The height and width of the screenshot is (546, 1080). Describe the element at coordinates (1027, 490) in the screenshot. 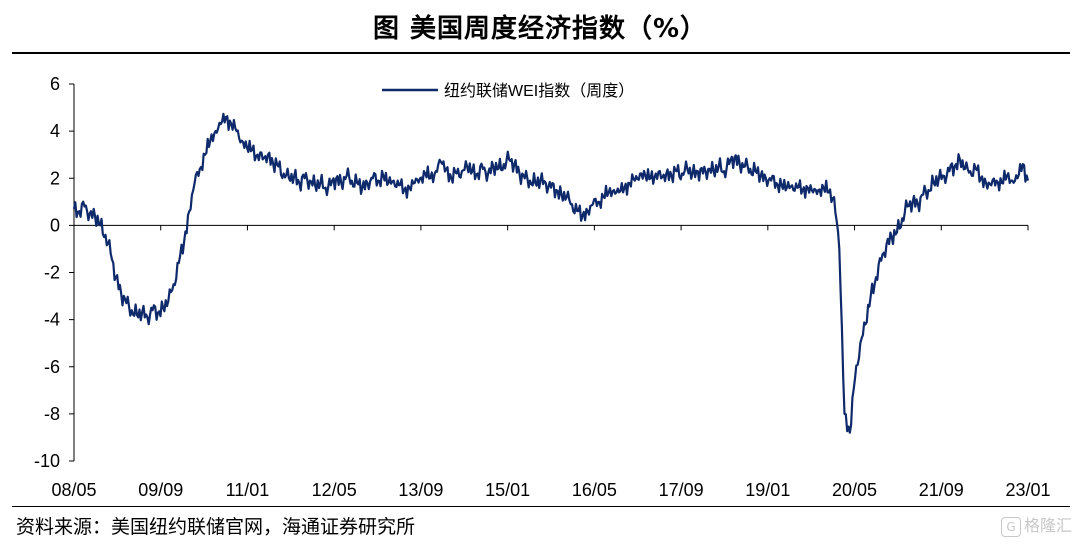

I see `x-tick-label: 23/01` at that location.